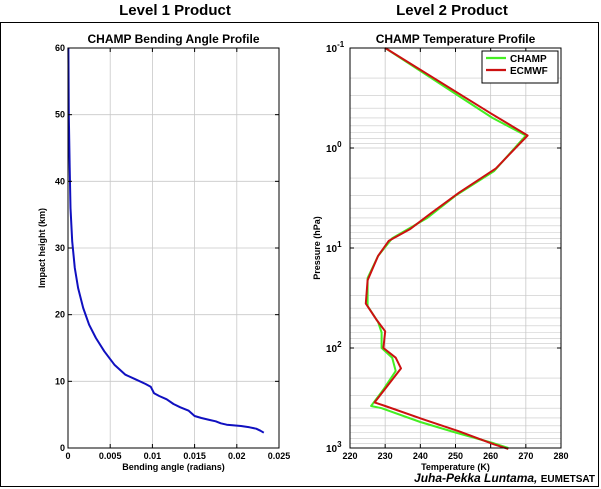 This screenshot has width=601, height=489. Describe the element at coordinates (455, 456) in the screenshot. I see `x-tick-label: 250` at that location.